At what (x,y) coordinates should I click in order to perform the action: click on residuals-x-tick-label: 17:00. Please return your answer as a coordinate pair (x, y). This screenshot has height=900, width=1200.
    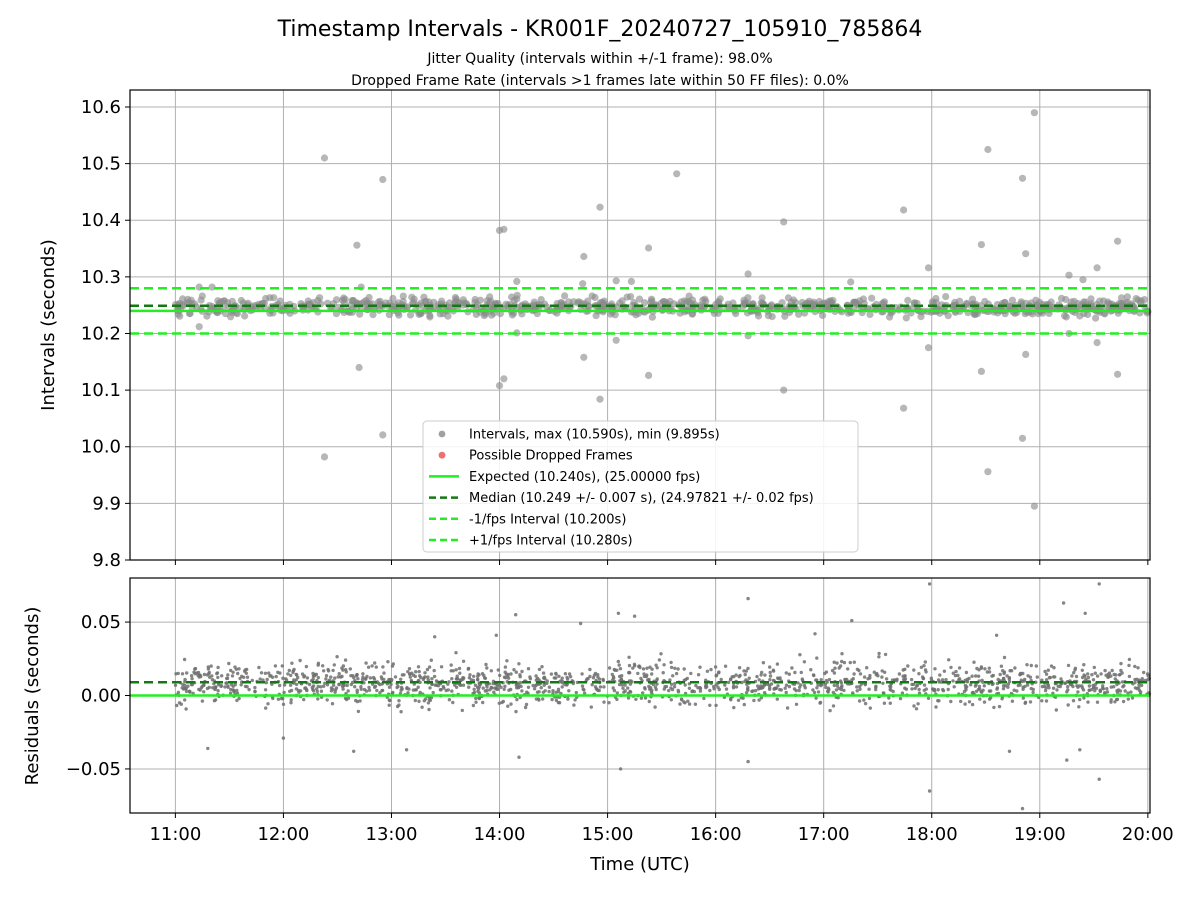
    Looking at the image, I should click on (824, 834).